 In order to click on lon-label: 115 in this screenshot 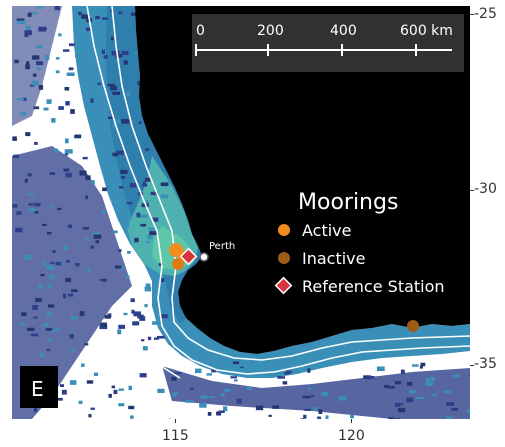, I will do `click(175, 436)`.